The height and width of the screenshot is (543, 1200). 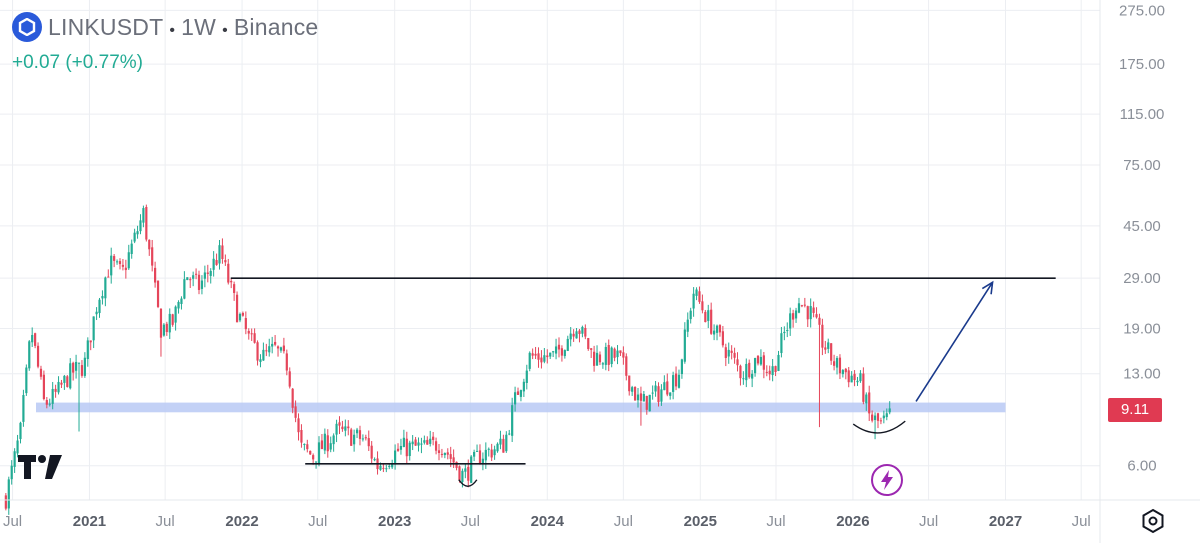 I want to click on symbol-row: LINKUSDT • 1W • Binance, so click(x=165, y=27).